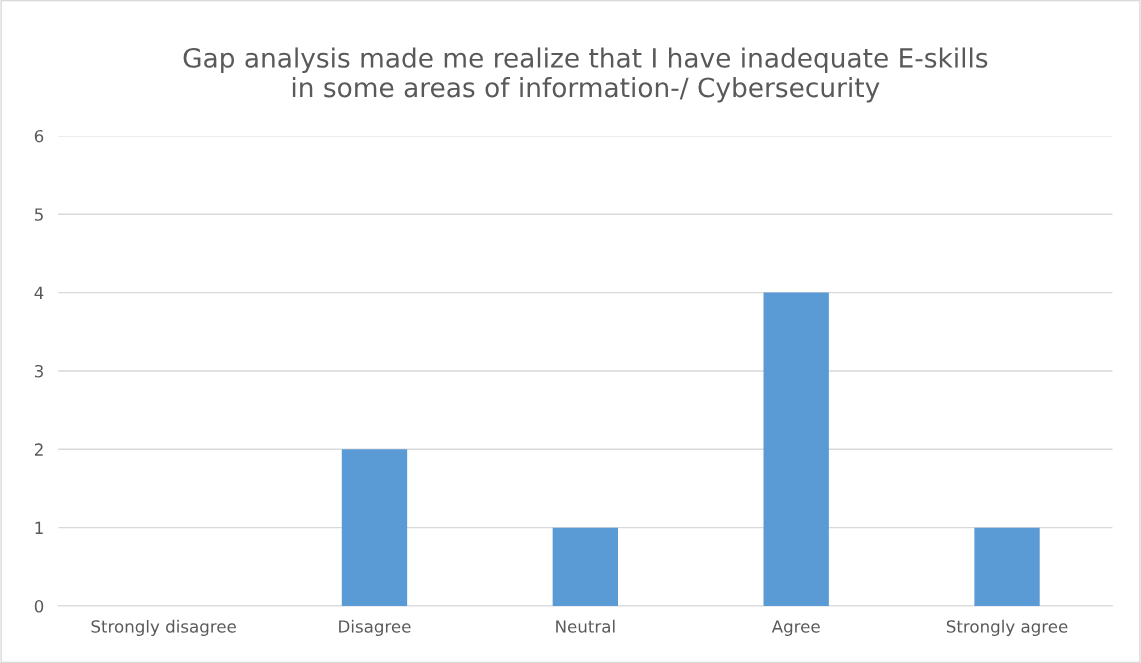  I want to click on y-tick-label: 1, so click(39, 527).